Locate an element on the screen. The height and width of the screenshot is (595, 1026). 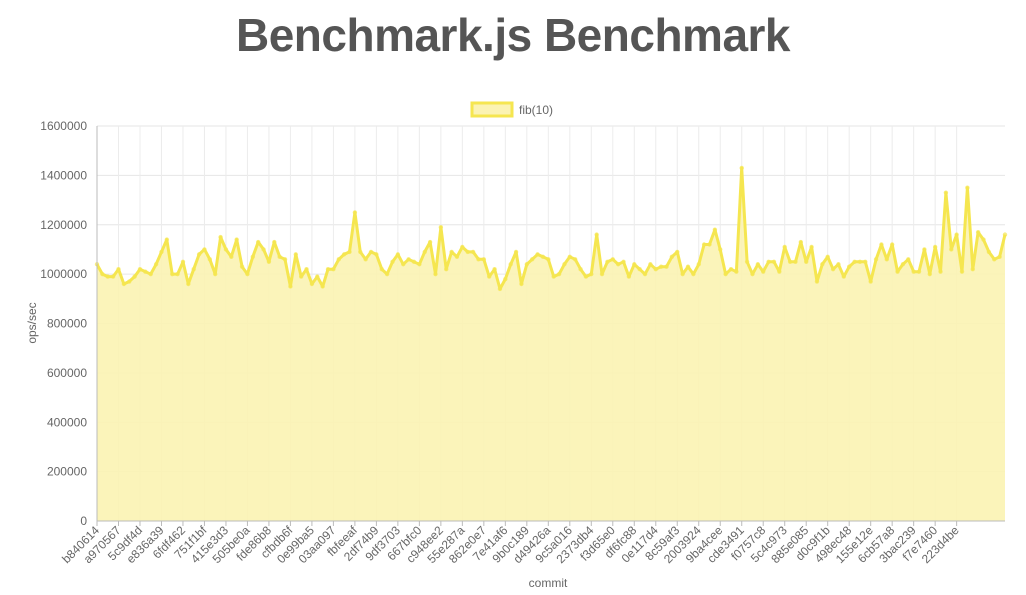
legend: fib(10) is located at coordinates (511, 109).